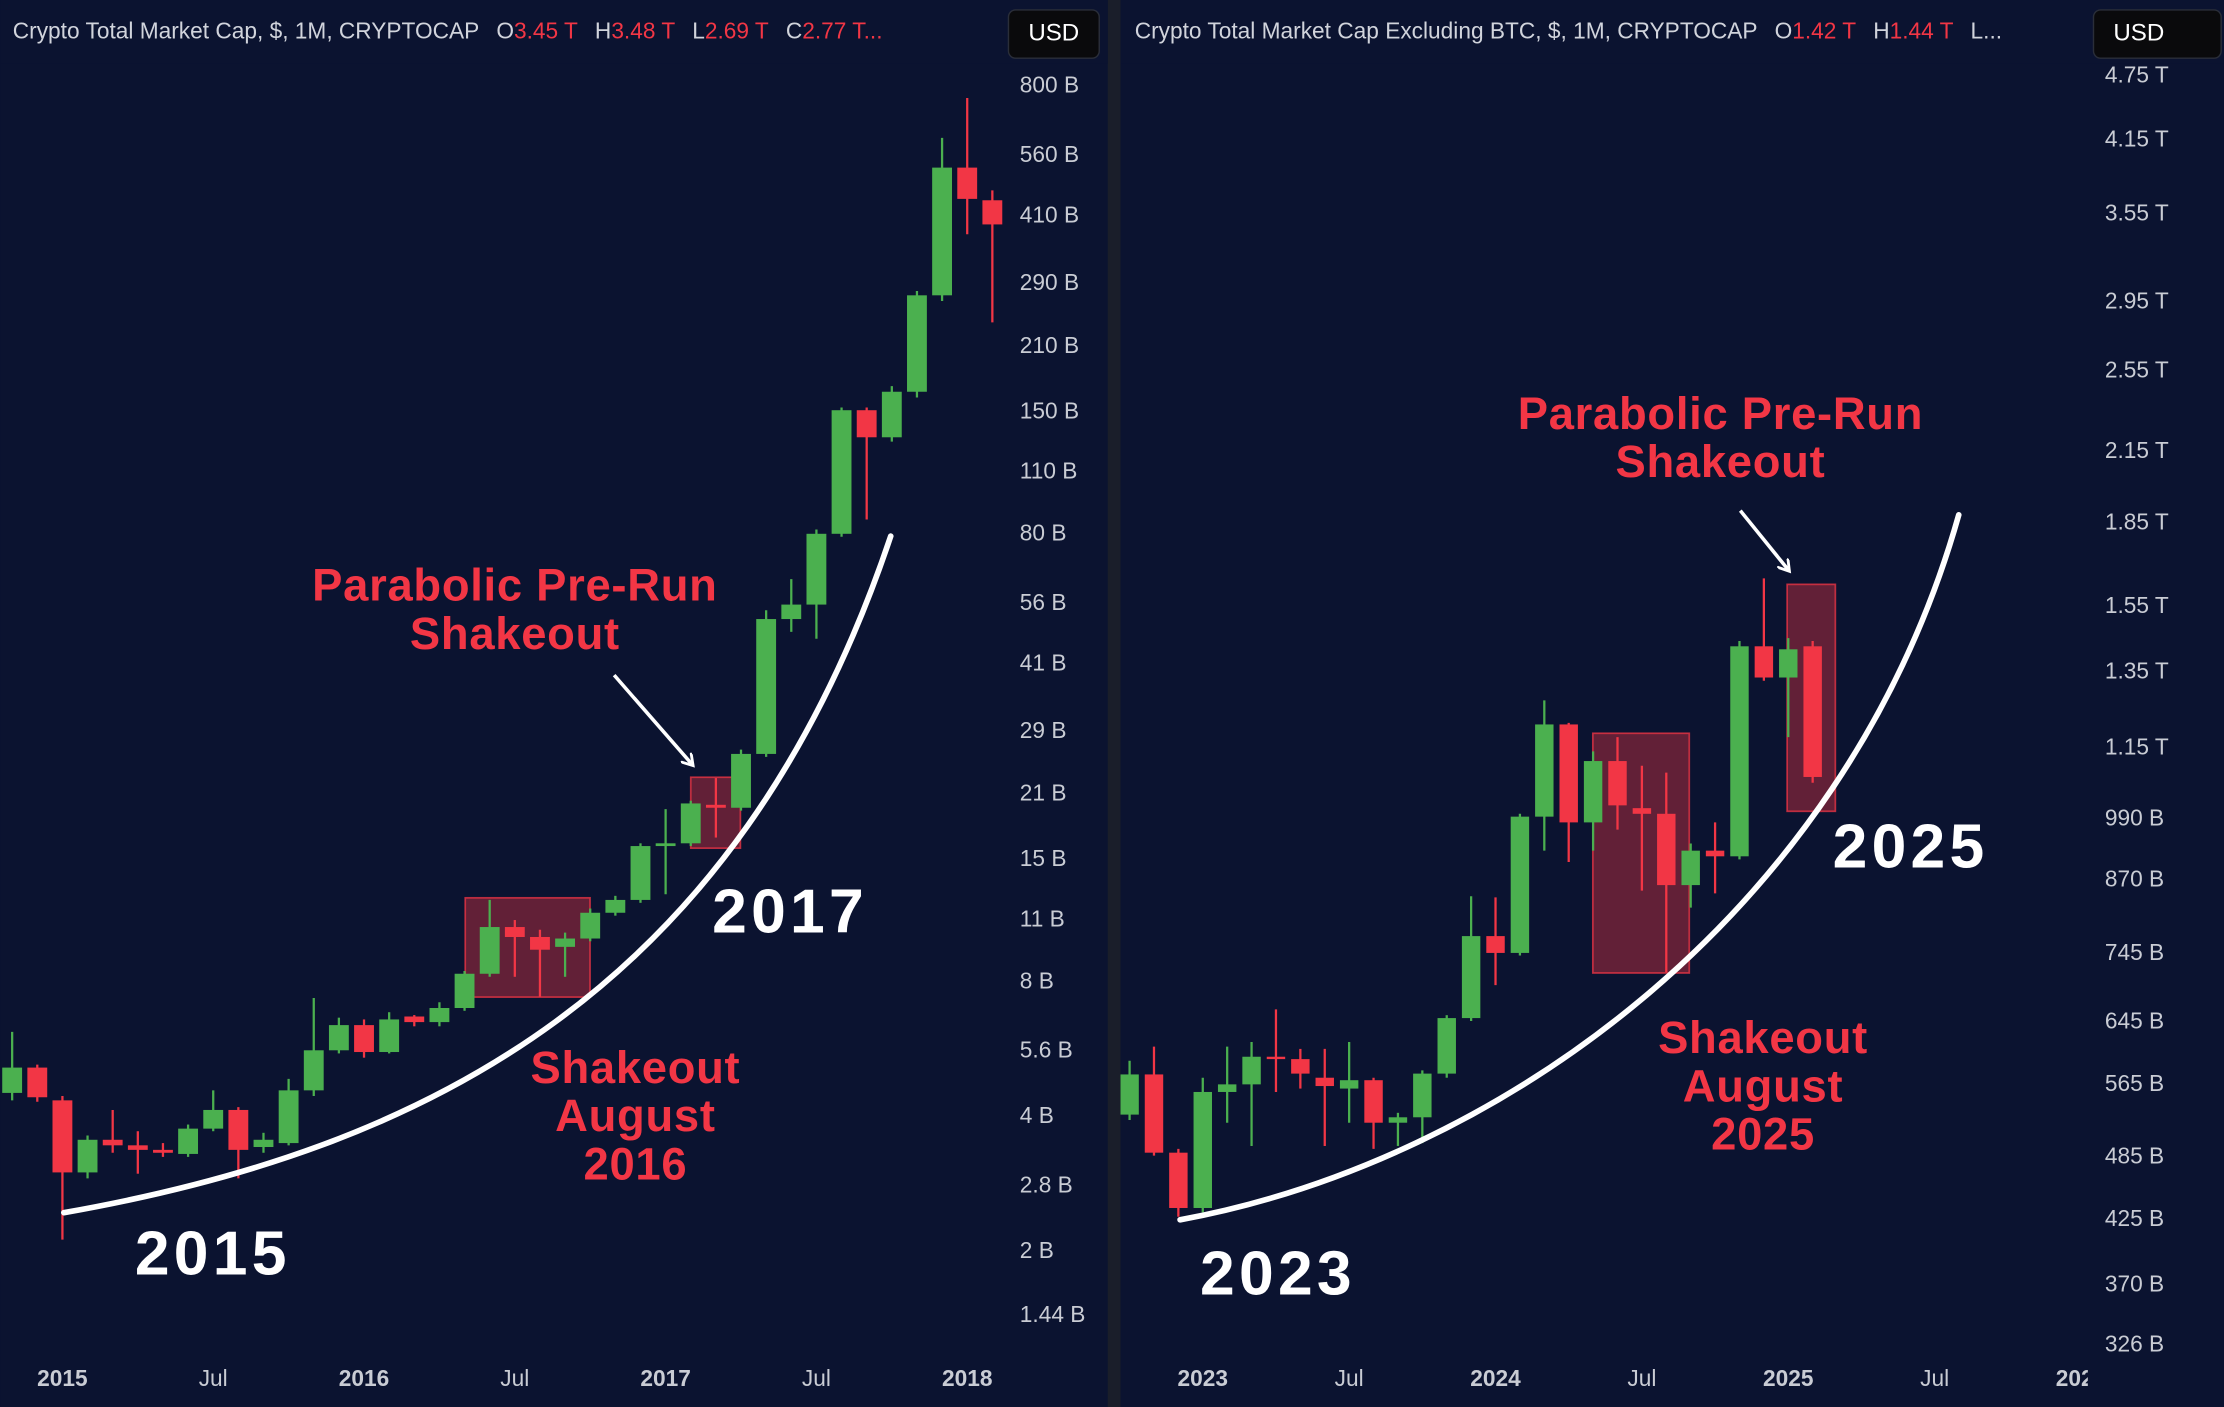  Describe the element at coordinates (554, 32) in the screenshot. I see `header-bar` at that location.